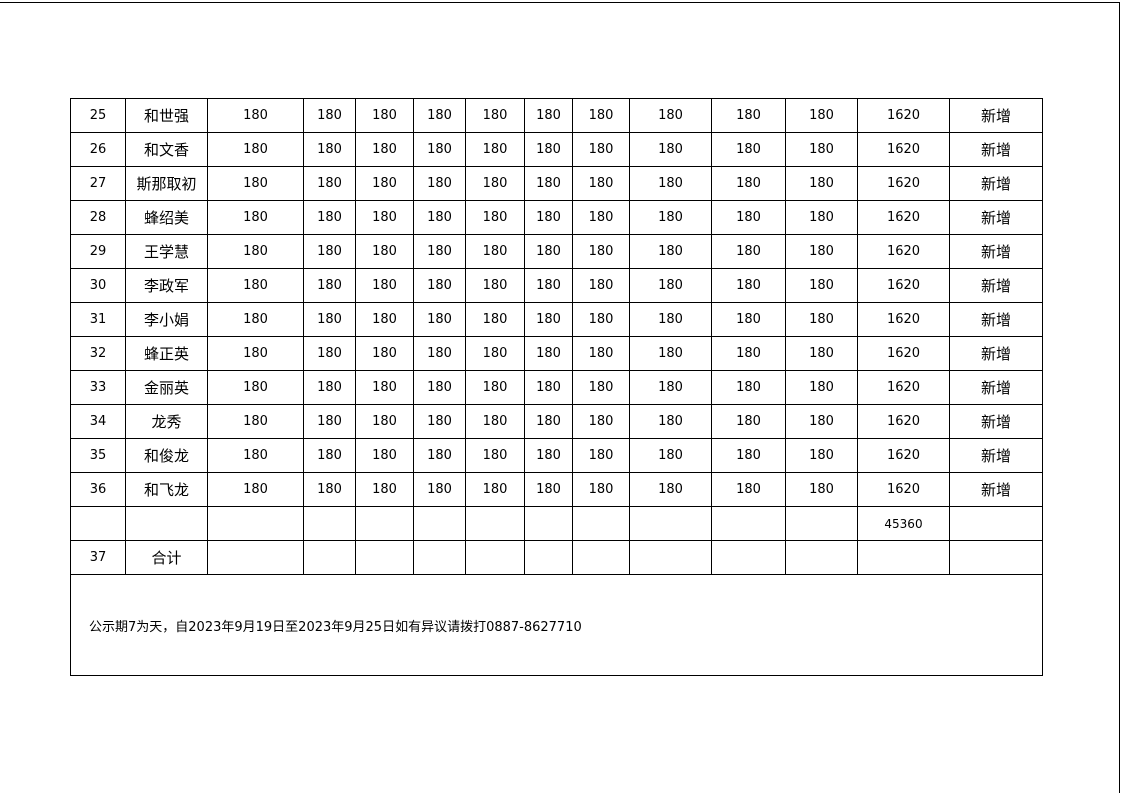 This screenshot has height=793, width=1122. Describe the element at coordinates (1119, 397) in the screenshot. I see `page-edge-right` at that location.